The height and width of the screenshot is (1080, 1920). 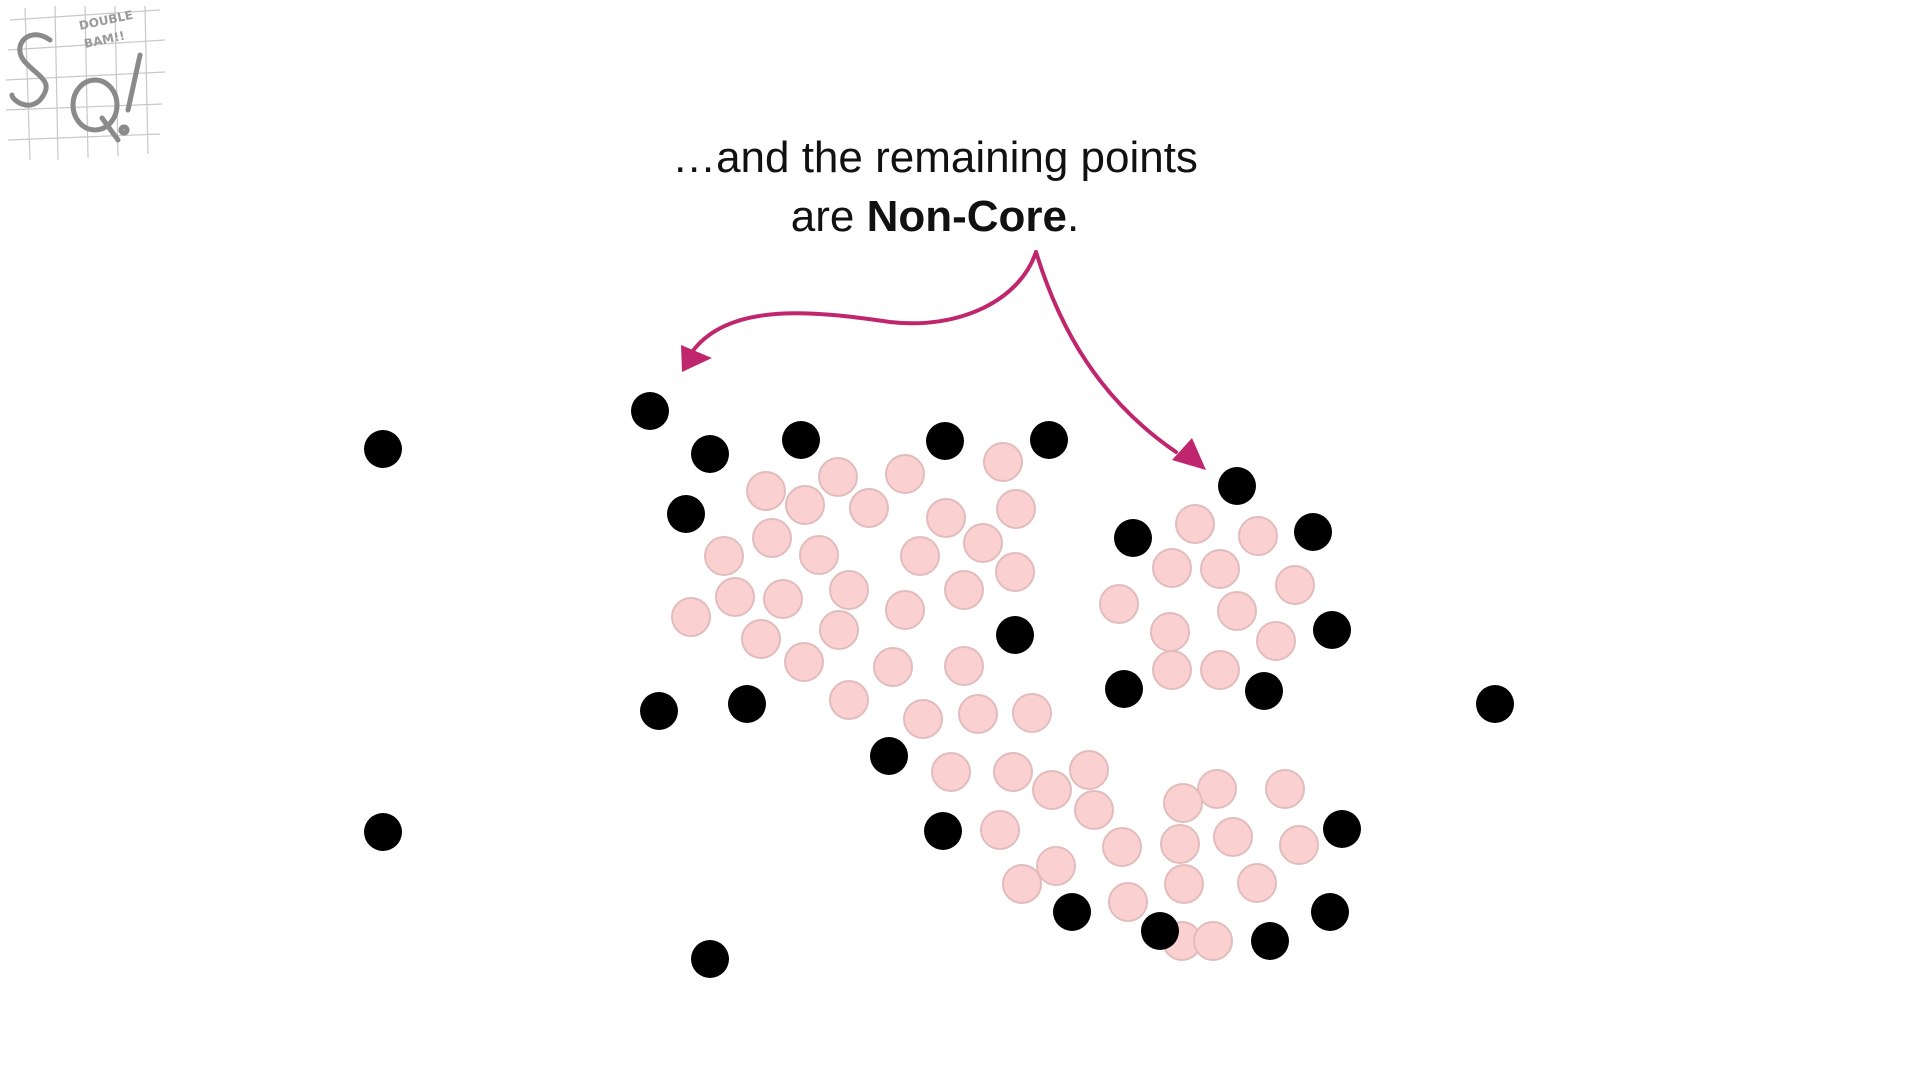 I want to click on caption-prefix: are, so click(x=828, y=216).